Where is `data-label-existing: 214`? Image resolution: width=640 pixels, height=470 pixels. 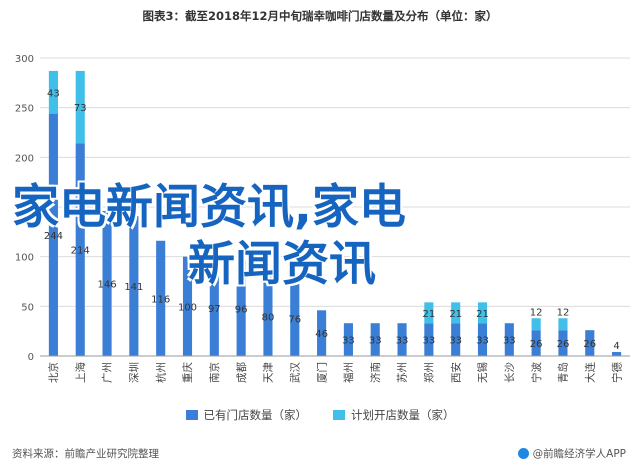
data-label-existing: 214 is located at coordinates (80, 251).